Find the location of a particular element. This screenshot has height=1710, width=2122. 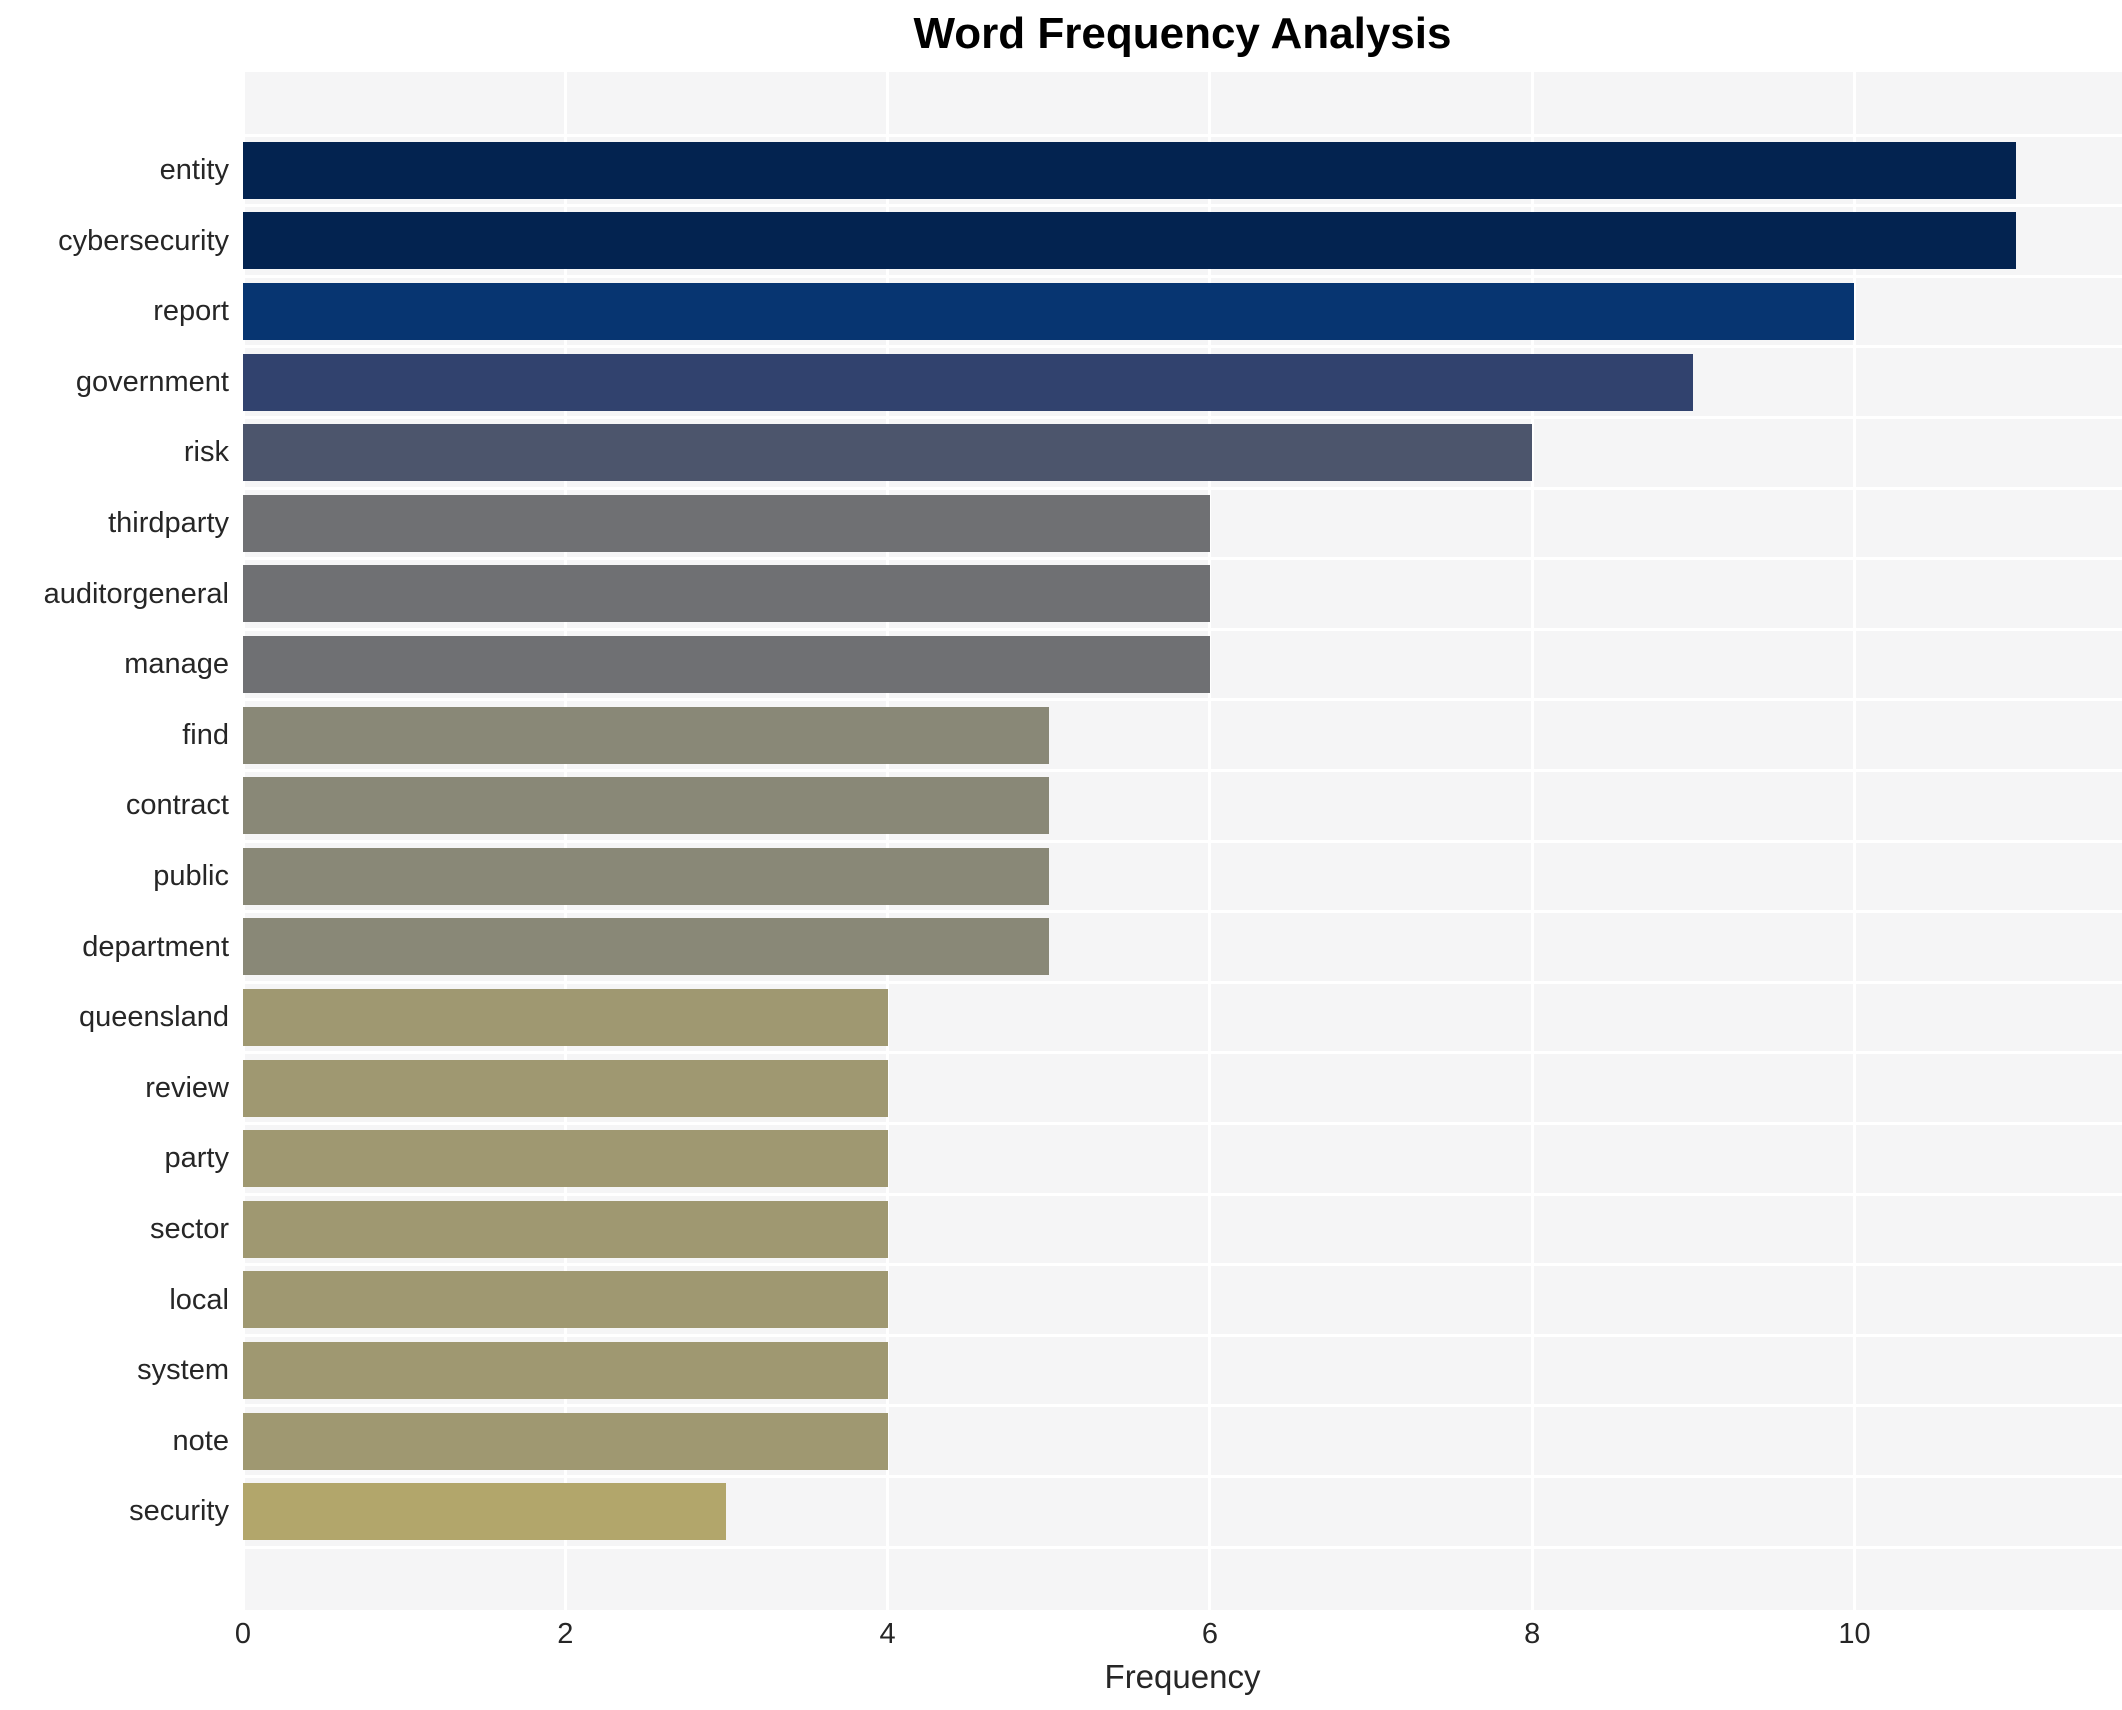

category-label-find: find is located at coordinates (205, 734).